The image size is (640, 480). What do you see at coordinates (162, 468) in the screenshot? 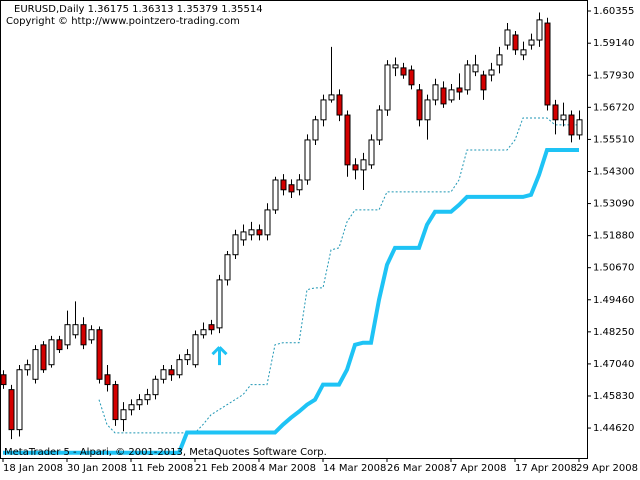
I see `x-tick-label: 11 Feb 2008` at bounding box center [162, 468].